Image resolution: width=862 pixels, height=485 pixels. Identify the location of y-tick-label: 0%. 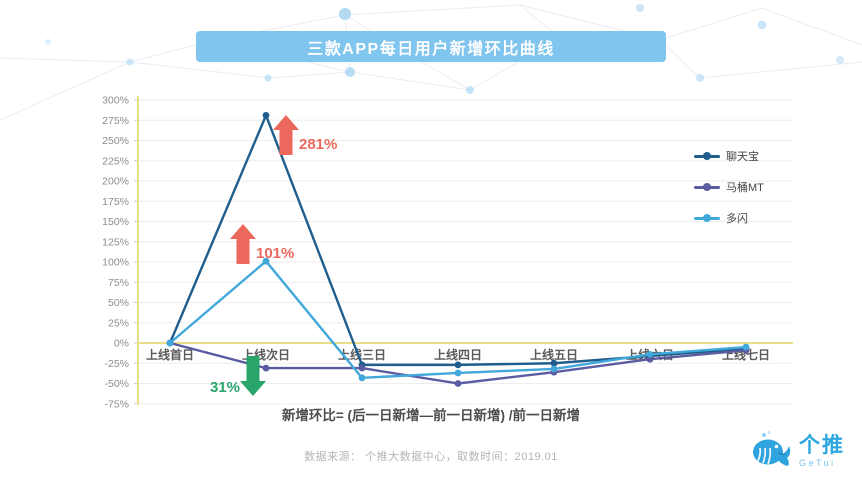
(121, 344).